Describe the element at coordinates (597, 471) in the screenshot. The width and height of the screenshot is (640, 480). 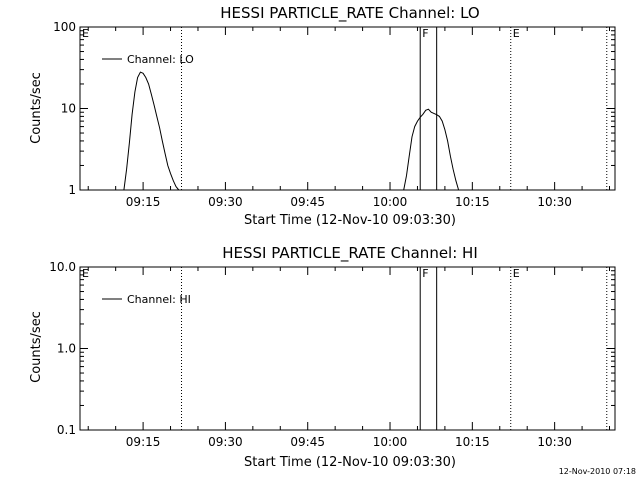
I see `timestamp-stamp: 12-Nov-2010 07:18` at that location.